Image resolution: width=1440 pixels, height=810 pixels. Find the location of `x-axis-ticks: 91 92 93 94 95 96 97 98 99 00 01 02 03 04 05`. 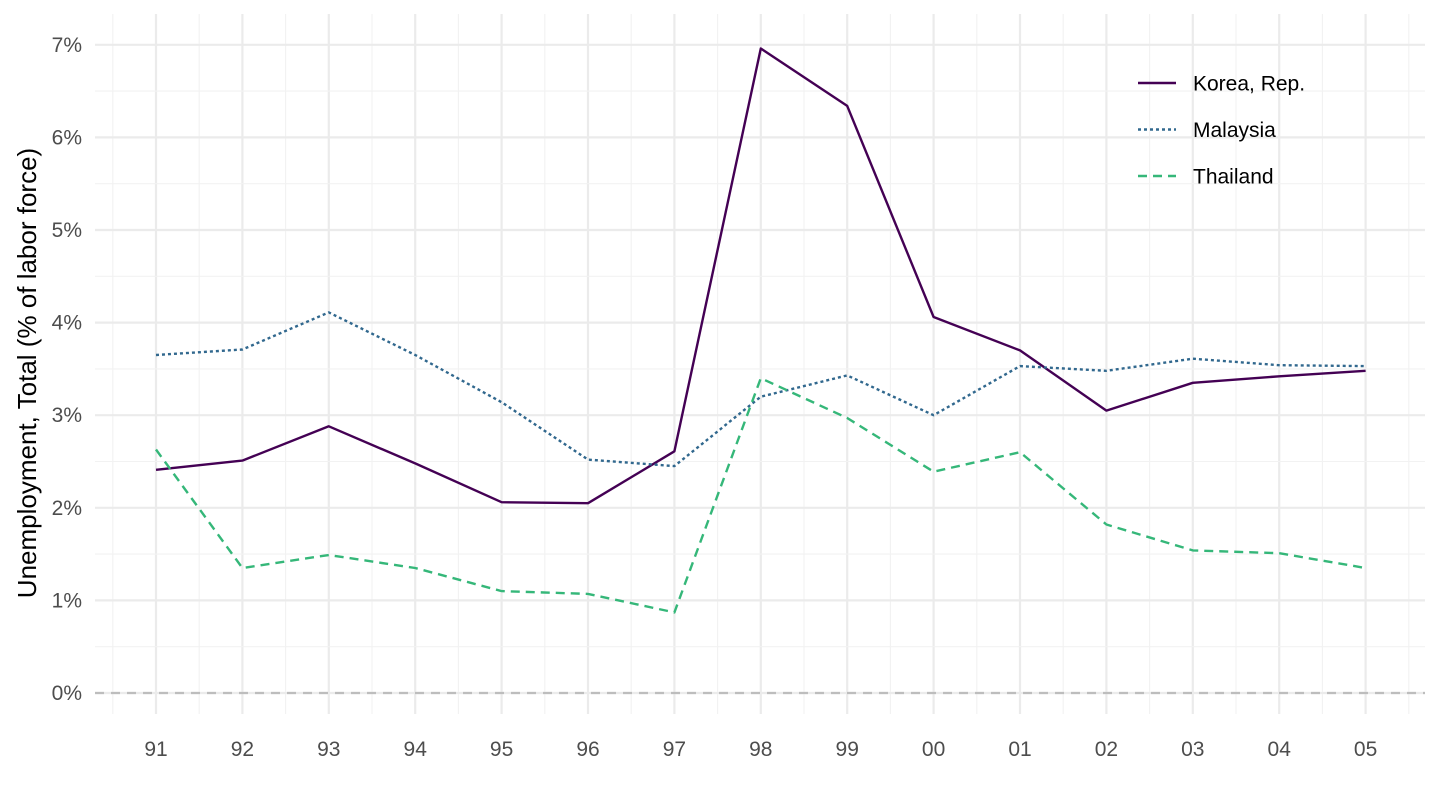

x-axis-ticks: 91 92 93 94 95 96 97 98 99 00 01 02 03 04 05 is located at coordinates (760, 749).